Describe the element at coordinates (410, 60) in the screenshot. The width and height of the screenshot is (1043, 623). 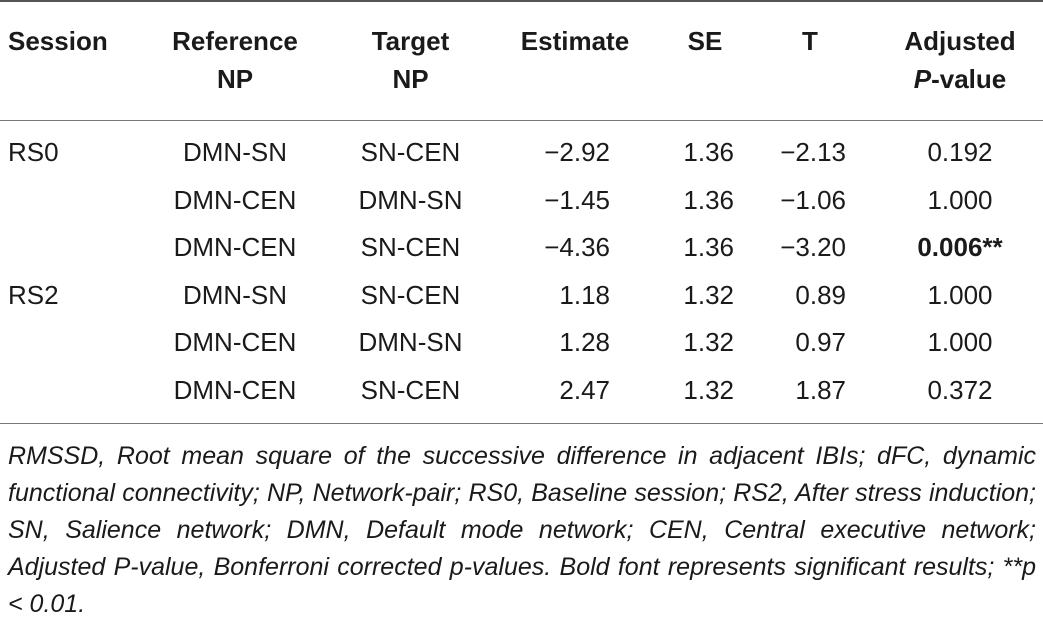
I see `header-target-np: Target NP` at that location.